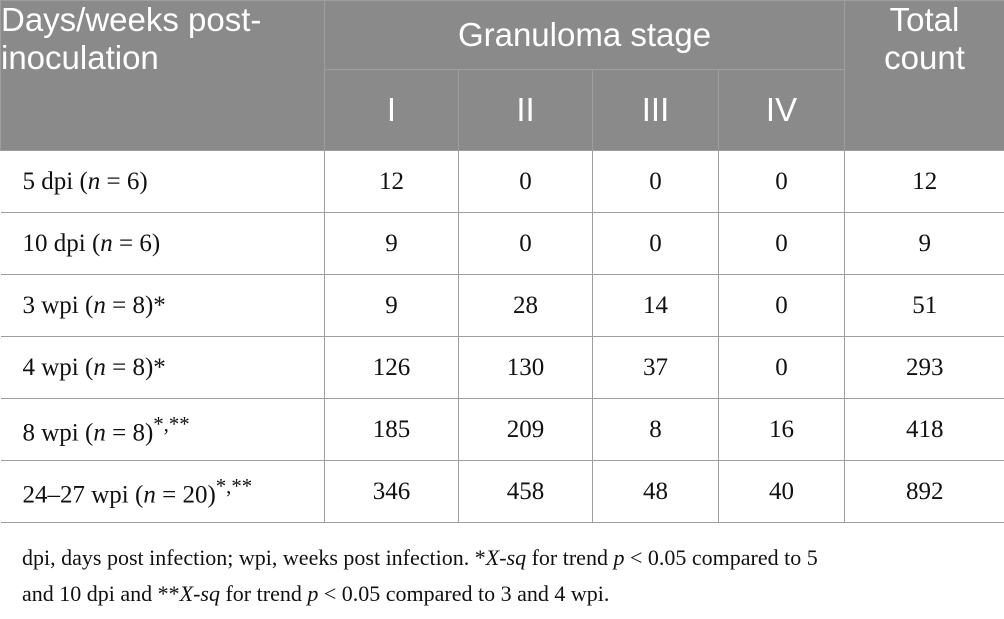  Describe the element at coordinates (525, 367) in the screenshot. I see `cell-stage-ii: 130` at that location.